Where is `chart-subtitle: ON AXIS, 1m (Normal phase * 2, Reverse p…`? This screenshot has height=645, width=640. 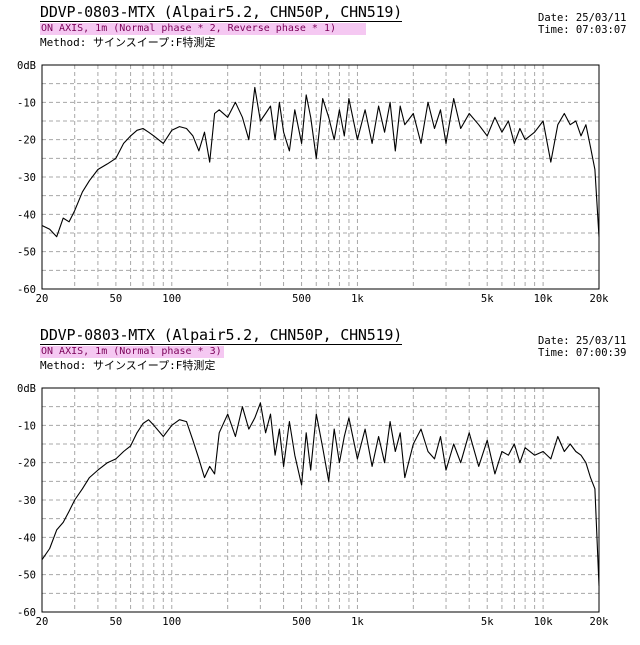
chart-subtitle: ON AXIS, 1m (Normal phase * 2, Reverse p… is located at coordinates (203, 29).